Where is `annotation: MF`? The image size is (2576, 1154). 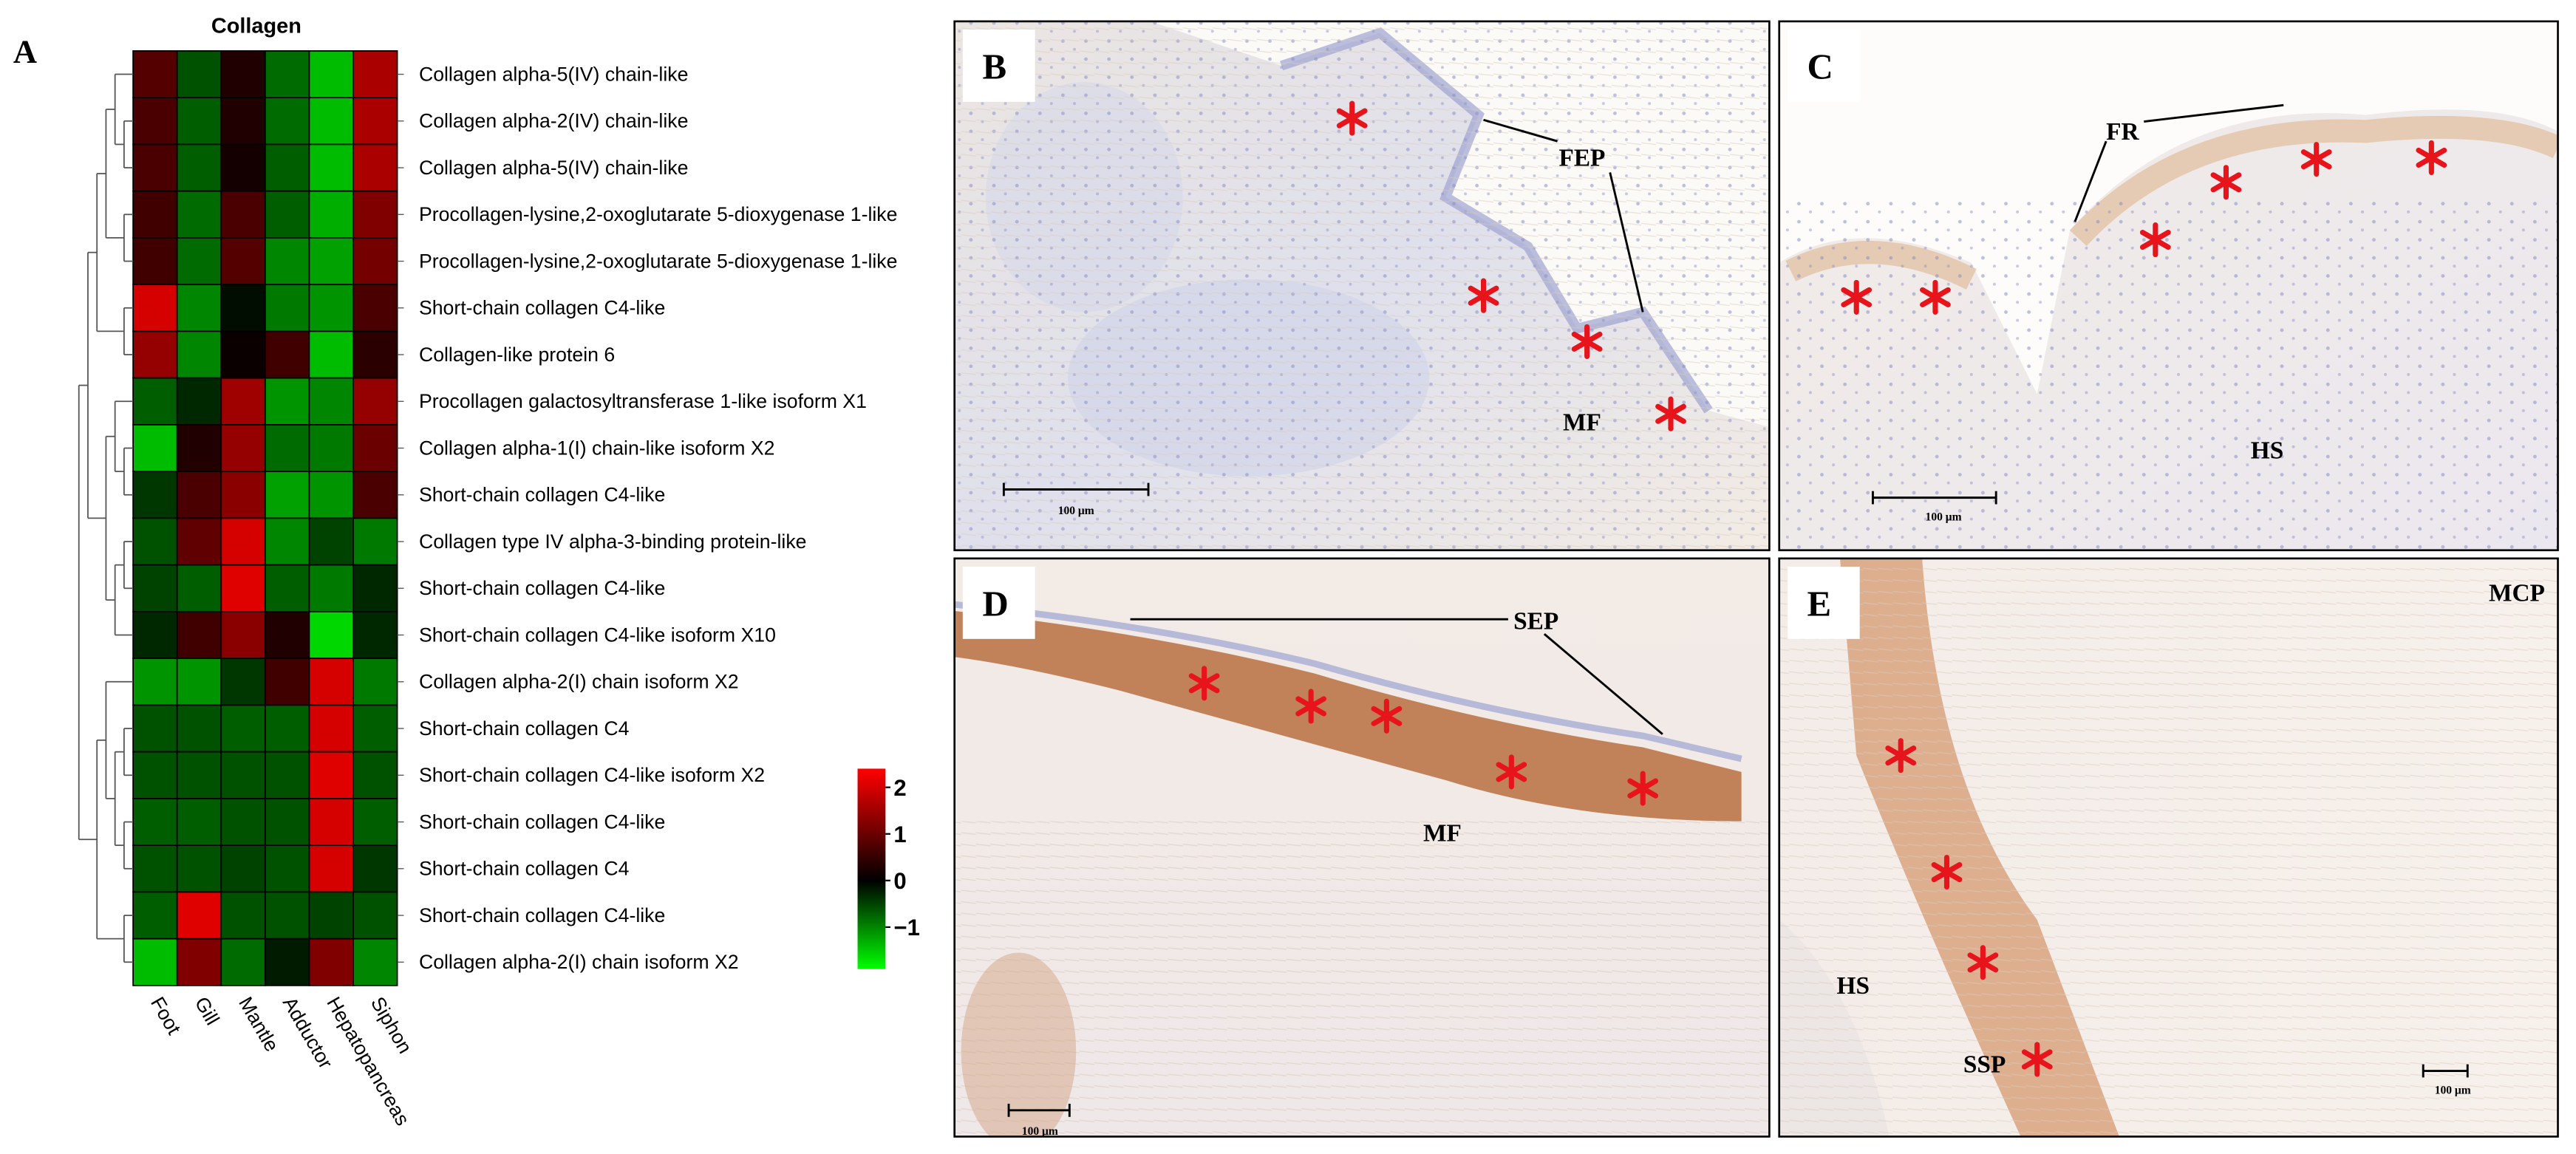 annotation: MF is located at coordinates (1582, 422).